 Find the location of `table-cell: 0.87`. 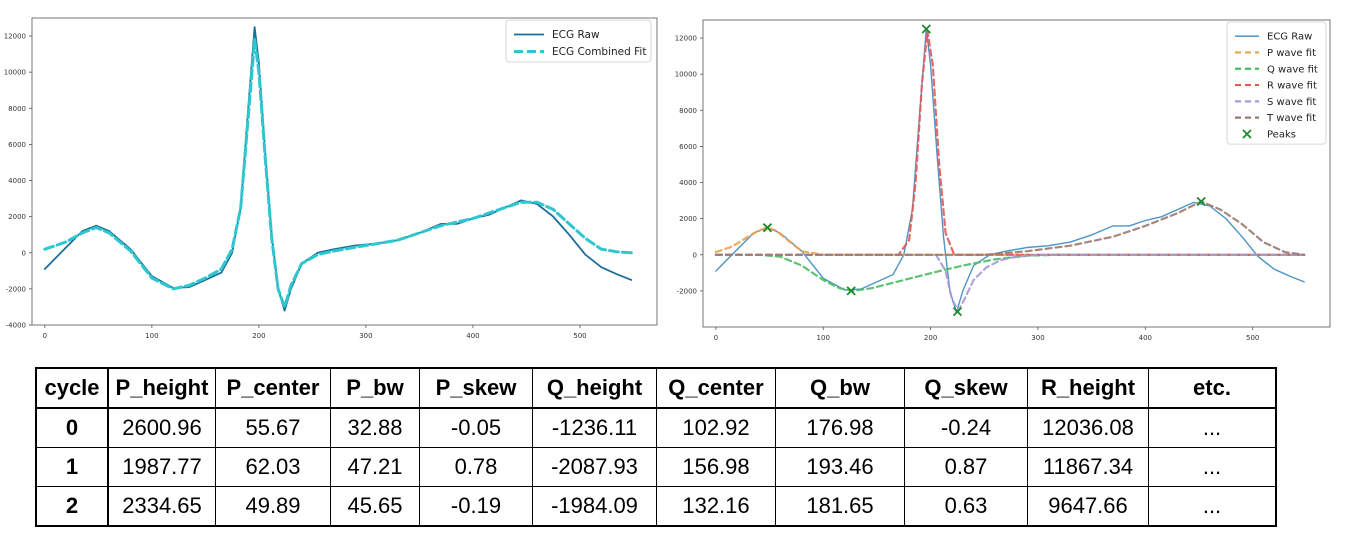

table-cell: 0.87 is located at coordinates (966, 467).